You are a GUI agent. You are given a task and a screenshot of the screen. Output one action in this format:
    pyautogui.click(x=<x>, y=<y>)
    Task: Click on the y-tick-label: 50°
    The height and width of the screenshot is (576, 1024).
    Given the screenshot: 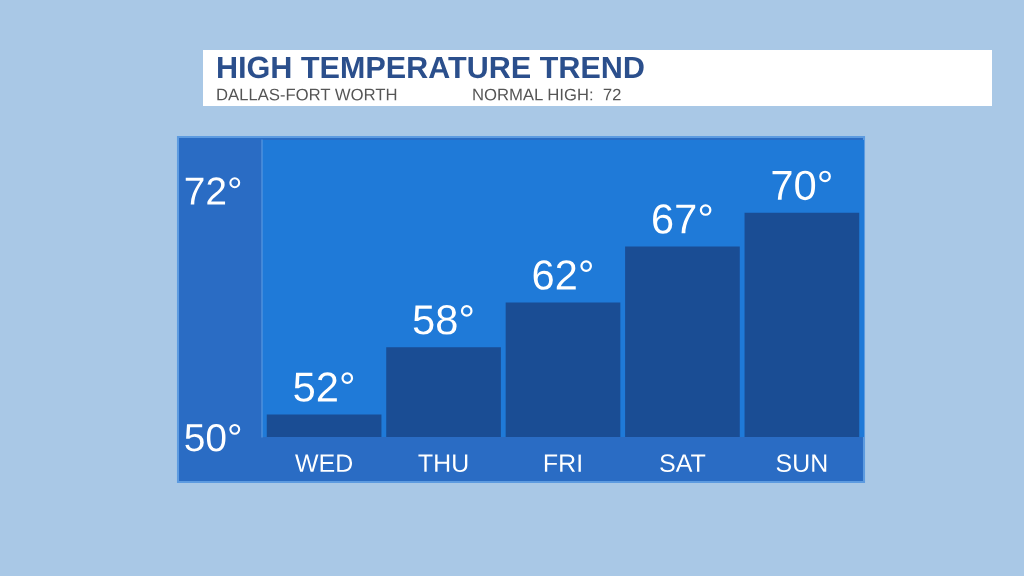 What is the action you would take?
    pyautogui.click(x=213, y=437)
    